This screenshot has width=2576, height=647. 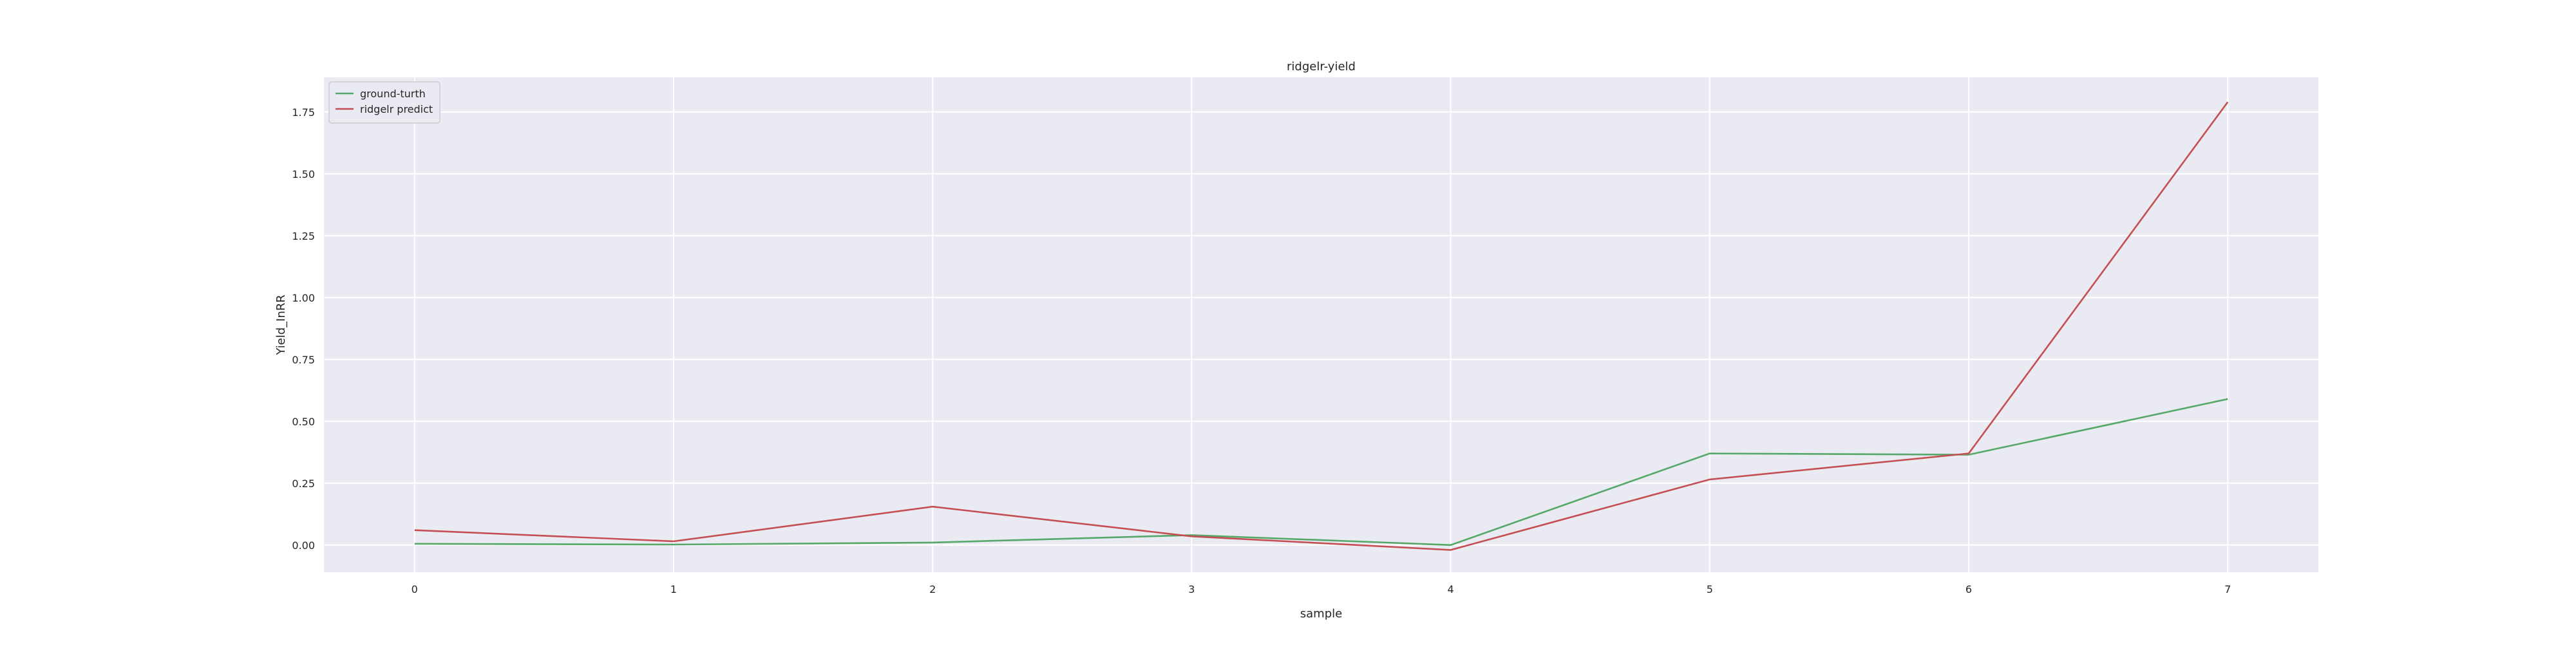 I want to click on x-tick-label: 5, so click(x=1710, y=589).